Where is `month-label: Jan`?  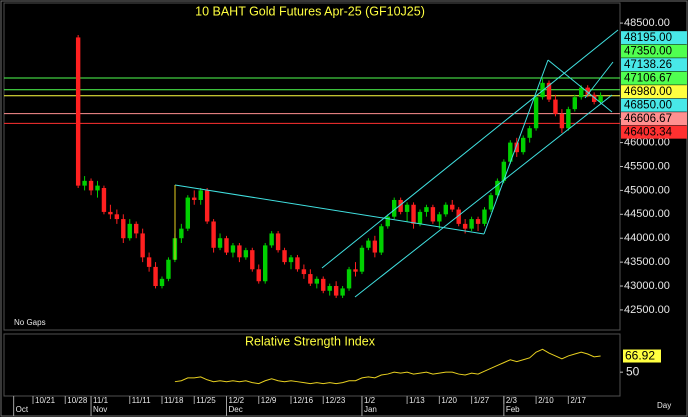 month-label: Jan is located at coordinates (370, 409).